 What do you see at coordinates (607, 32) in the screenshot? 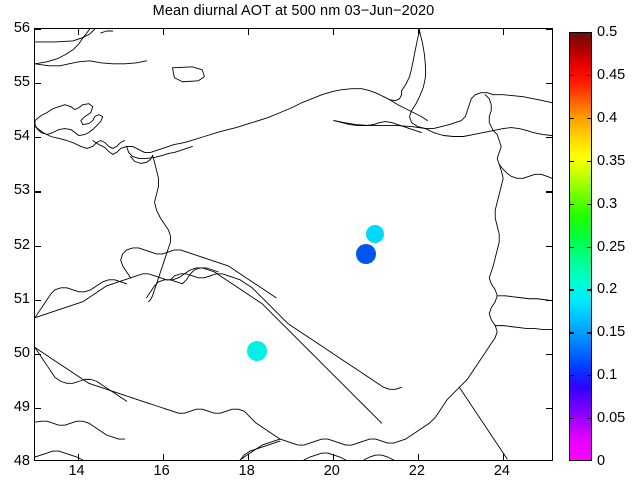
I see `colorbar-label-0.5: 0.5` at bounding box center [607, 32].